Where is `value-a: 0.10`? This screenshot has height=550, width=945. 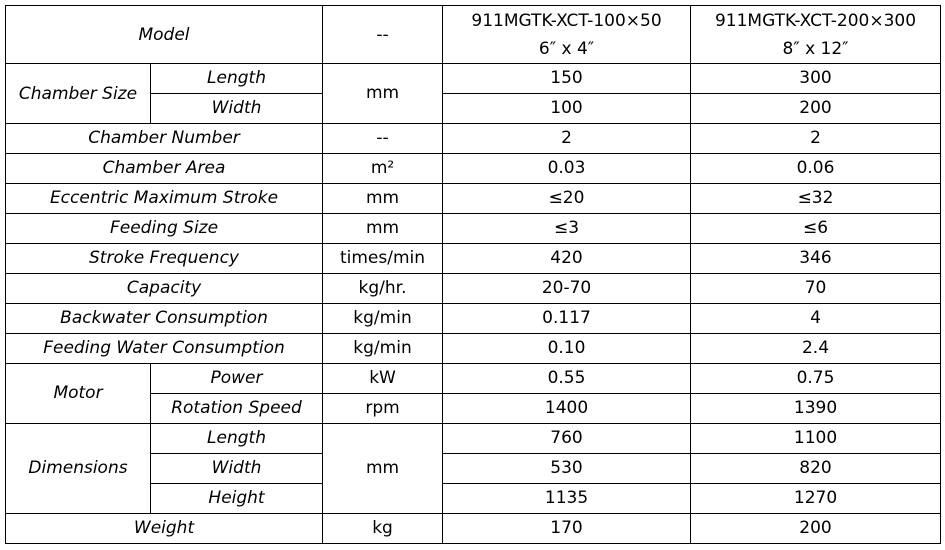
value-a: 0.10 is located at coordinates (567, 348).